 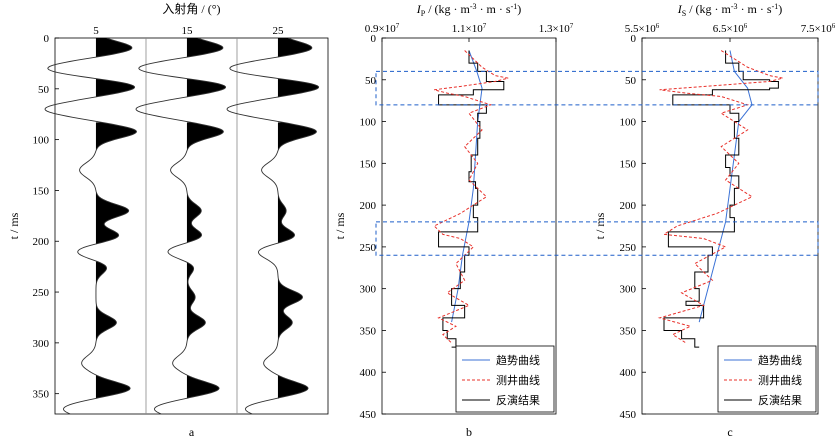 I want to click on panel-b-title: IP / (kg · m-3 · m · s-1), so click(x=468, y=10).